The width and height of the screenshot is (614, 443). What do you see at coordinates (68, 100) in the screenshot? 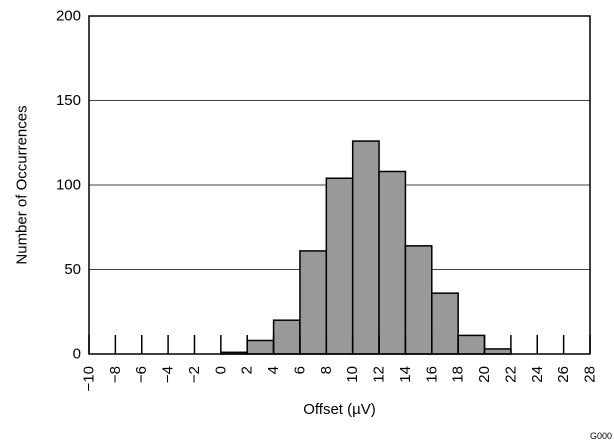
I see `y-tick-label: 150` at bounding box center [68, 100].